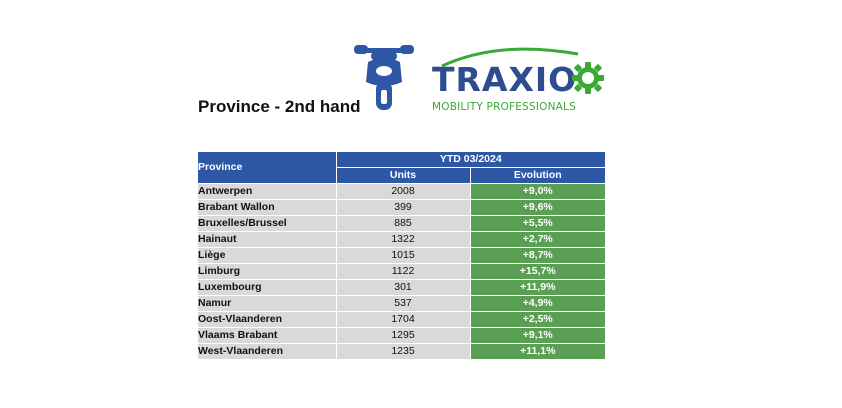  Describe the element at coordinates (537, 271) in the screenshot. I see `evolution-value: +15,7%` at that location.